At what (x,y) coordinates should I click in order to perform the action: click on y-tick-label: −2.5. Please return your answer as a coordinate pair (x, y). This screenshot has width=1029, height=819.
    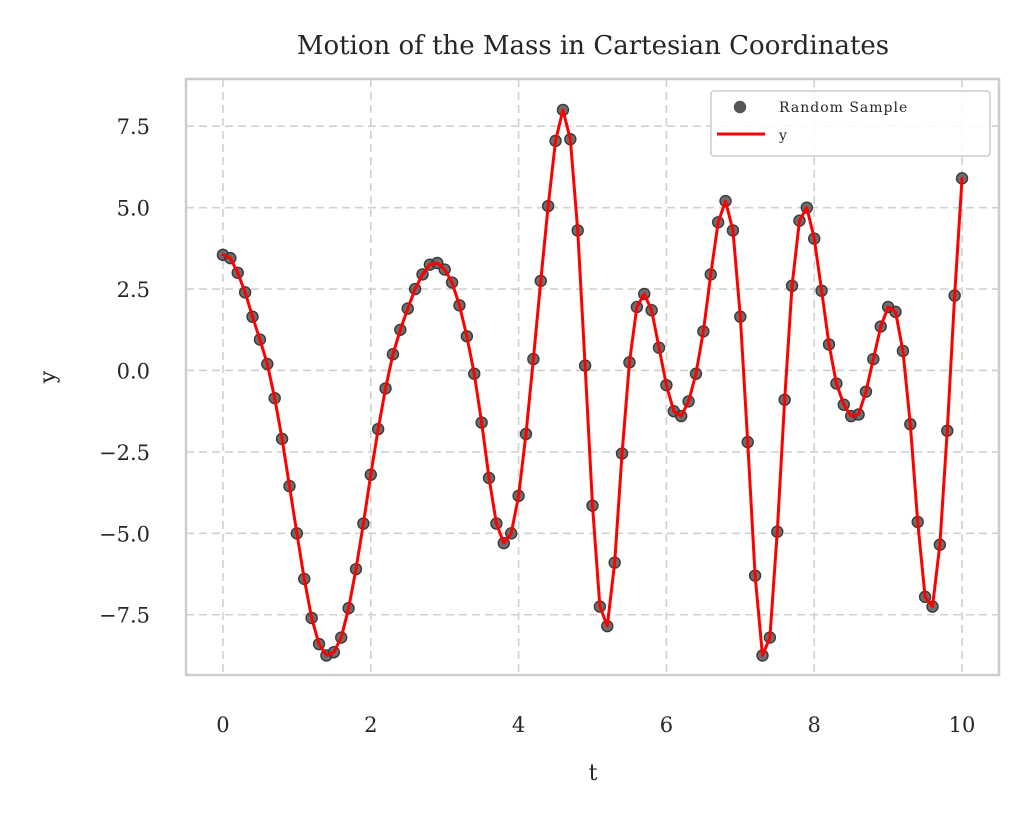
    Looking at the image, I should click on (124, 453).